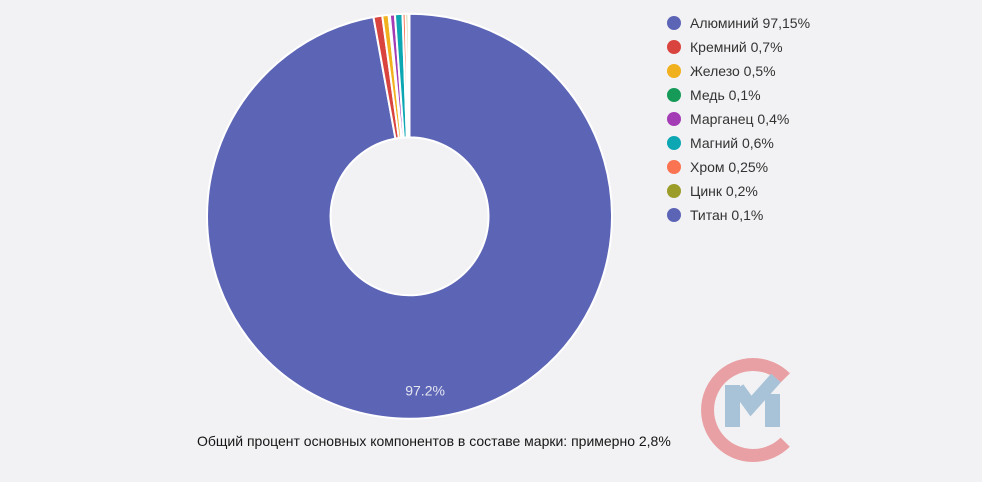  What do you see at coordinates (750, 22) in the screenshot?
I see `legend-label: Алюминий 97,15%` at bounding box center [750, 22].